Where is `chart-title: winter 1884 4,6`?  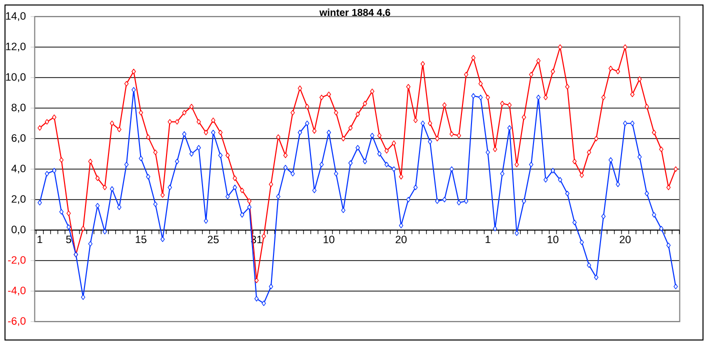 chart-title: winter 1884 4,6 is located at coordinates (354, 13).